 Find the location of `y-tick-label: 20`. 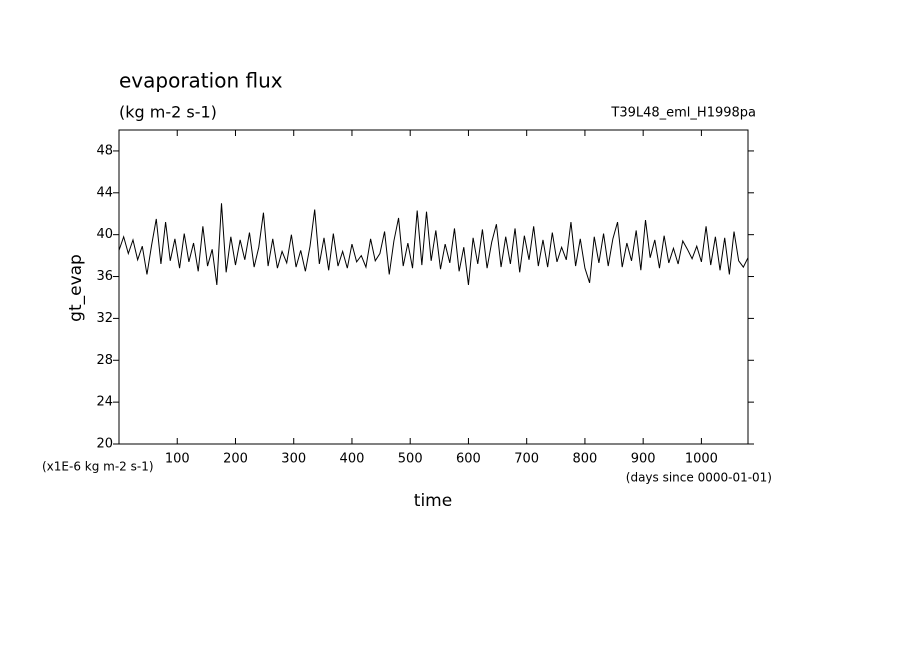

y-tick-label: 20 is located at coordinates (104, 444).